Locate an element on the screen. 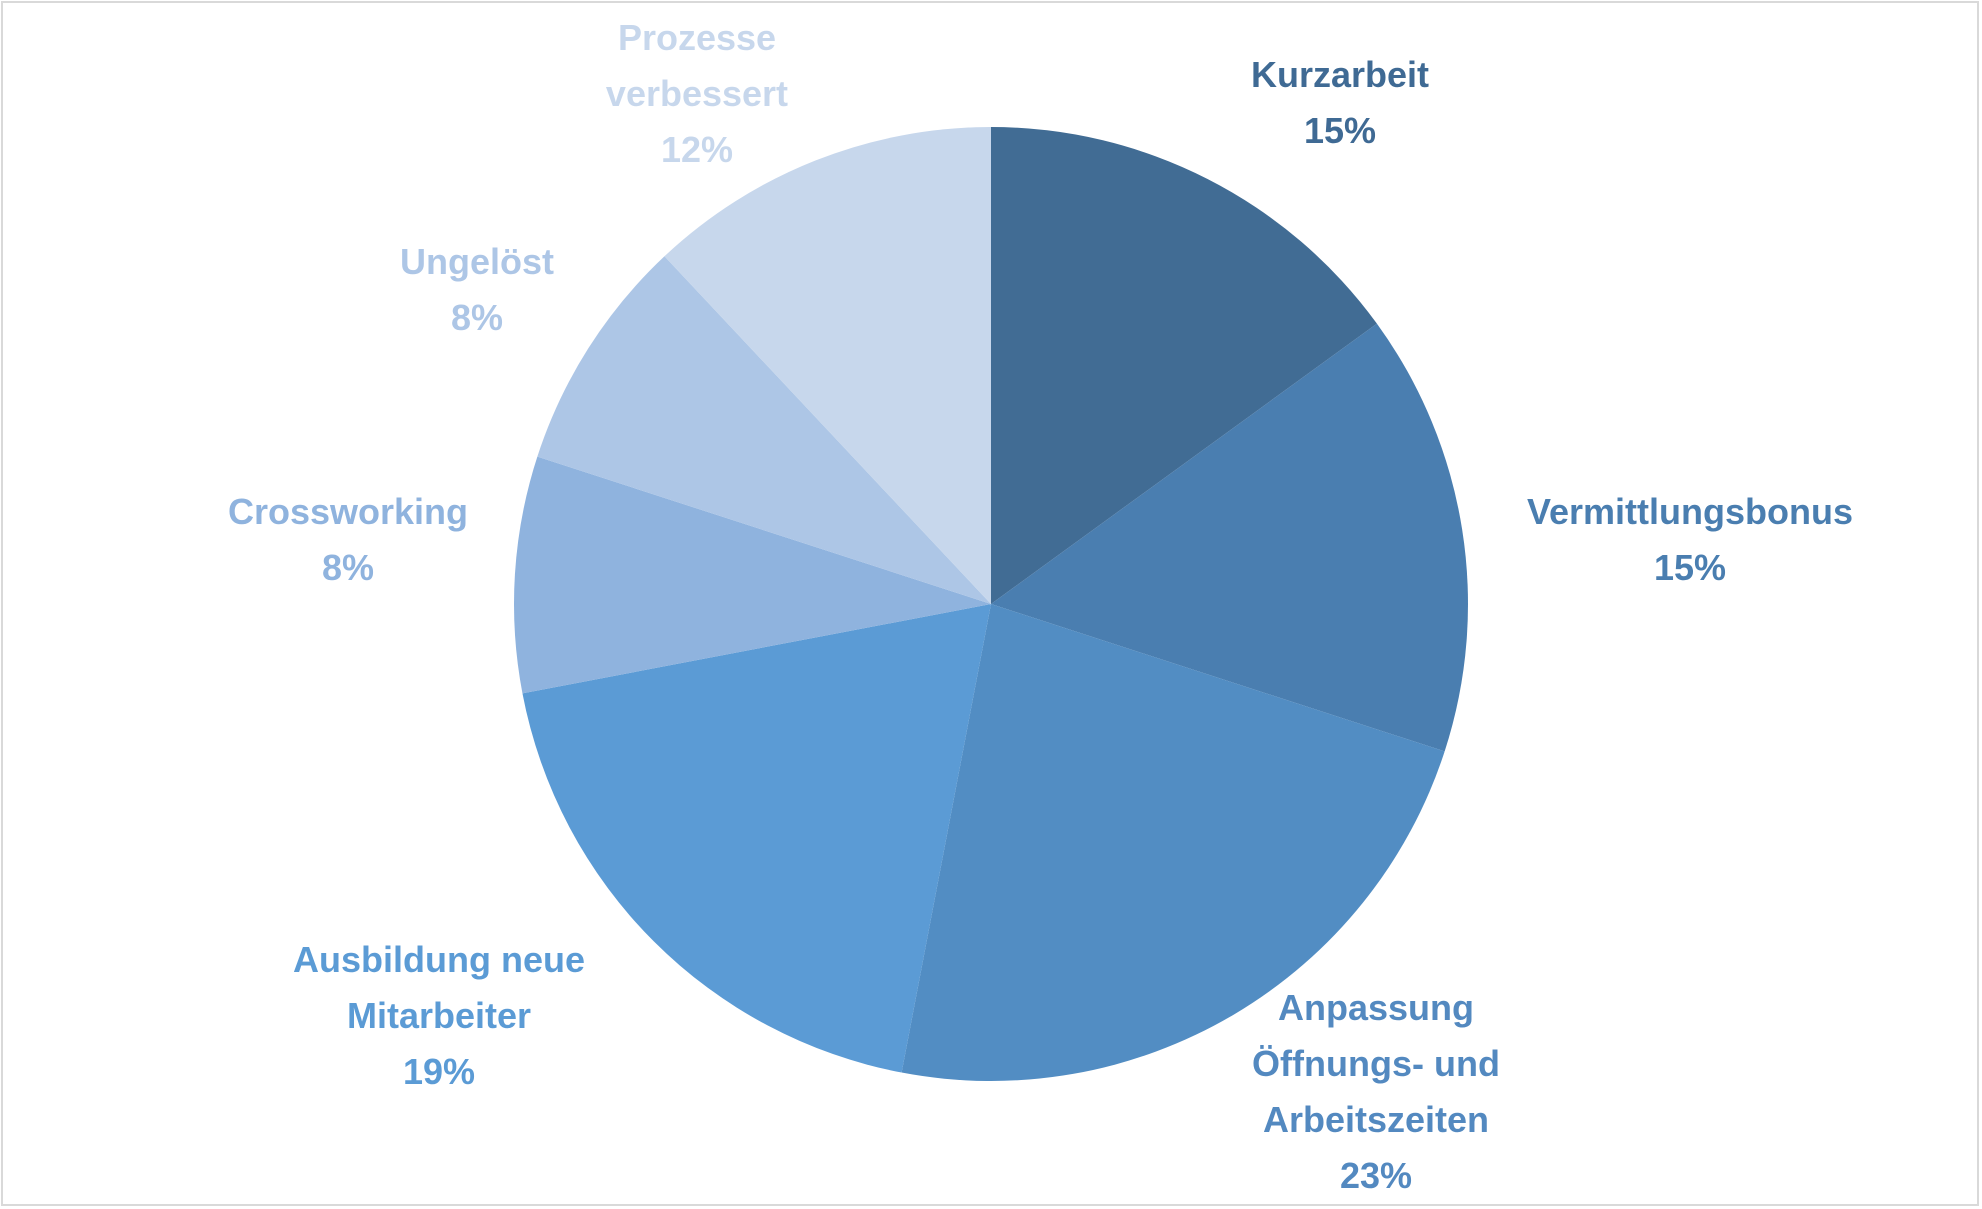 Image resolution: width=1982 pixels, height=1209 pixels. slice-label-1: Vermittlungsbonus 15% is located at coordinates (1690, 539).